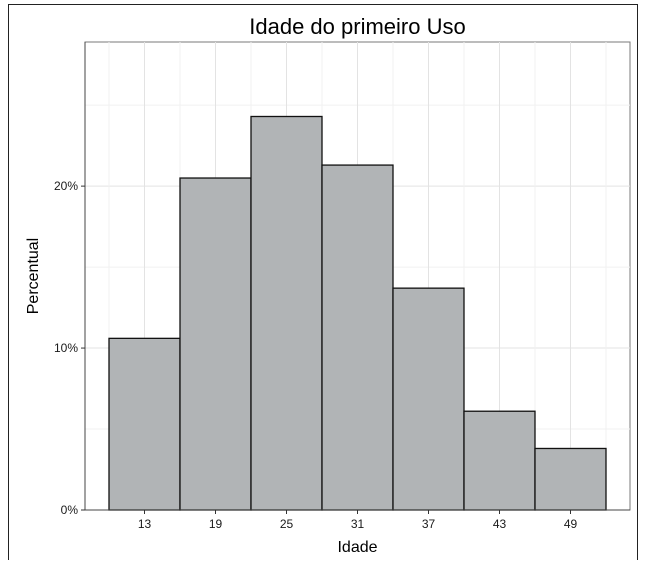 This screenshot has width=650, height=562. Describe the element at coordinates (66, 186) in the screenshot. I see `y-tick-label: 20%` at that location.